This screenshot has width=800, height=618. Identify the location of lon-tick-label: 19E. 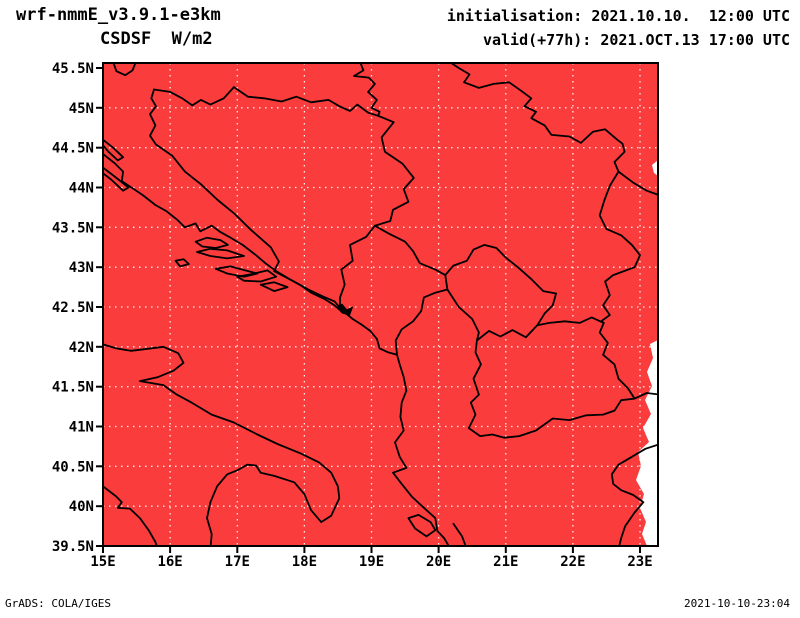
(371, 562).